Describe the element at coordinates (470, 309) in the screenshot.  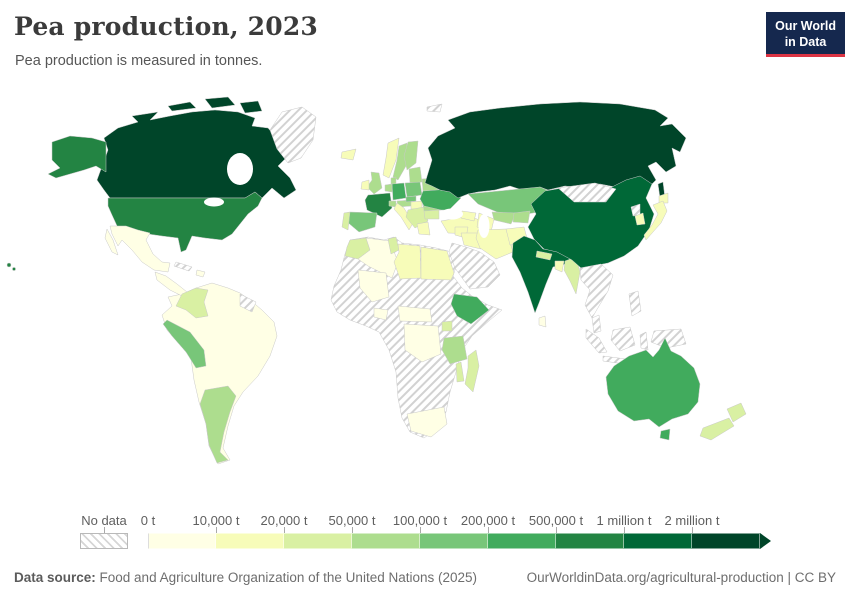
I see `country-ethiopia` at that location.